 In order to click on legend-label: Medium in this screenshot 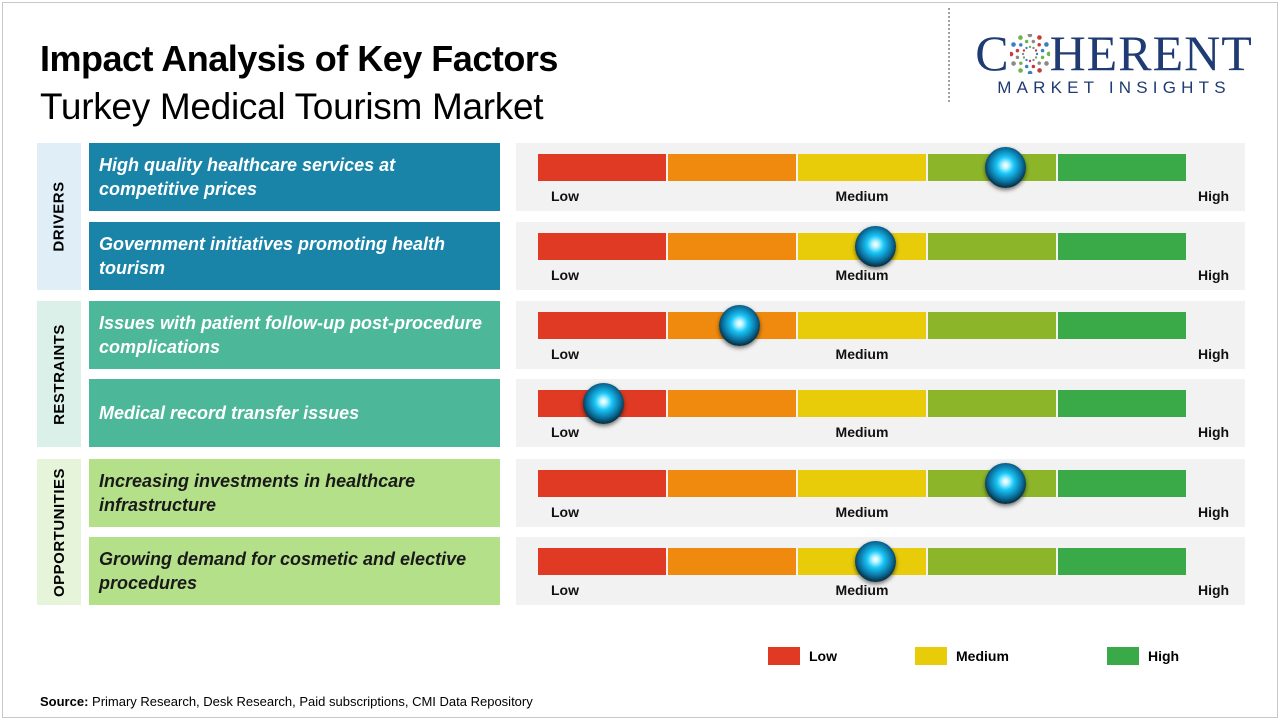, I will do `click(982, 656)`.